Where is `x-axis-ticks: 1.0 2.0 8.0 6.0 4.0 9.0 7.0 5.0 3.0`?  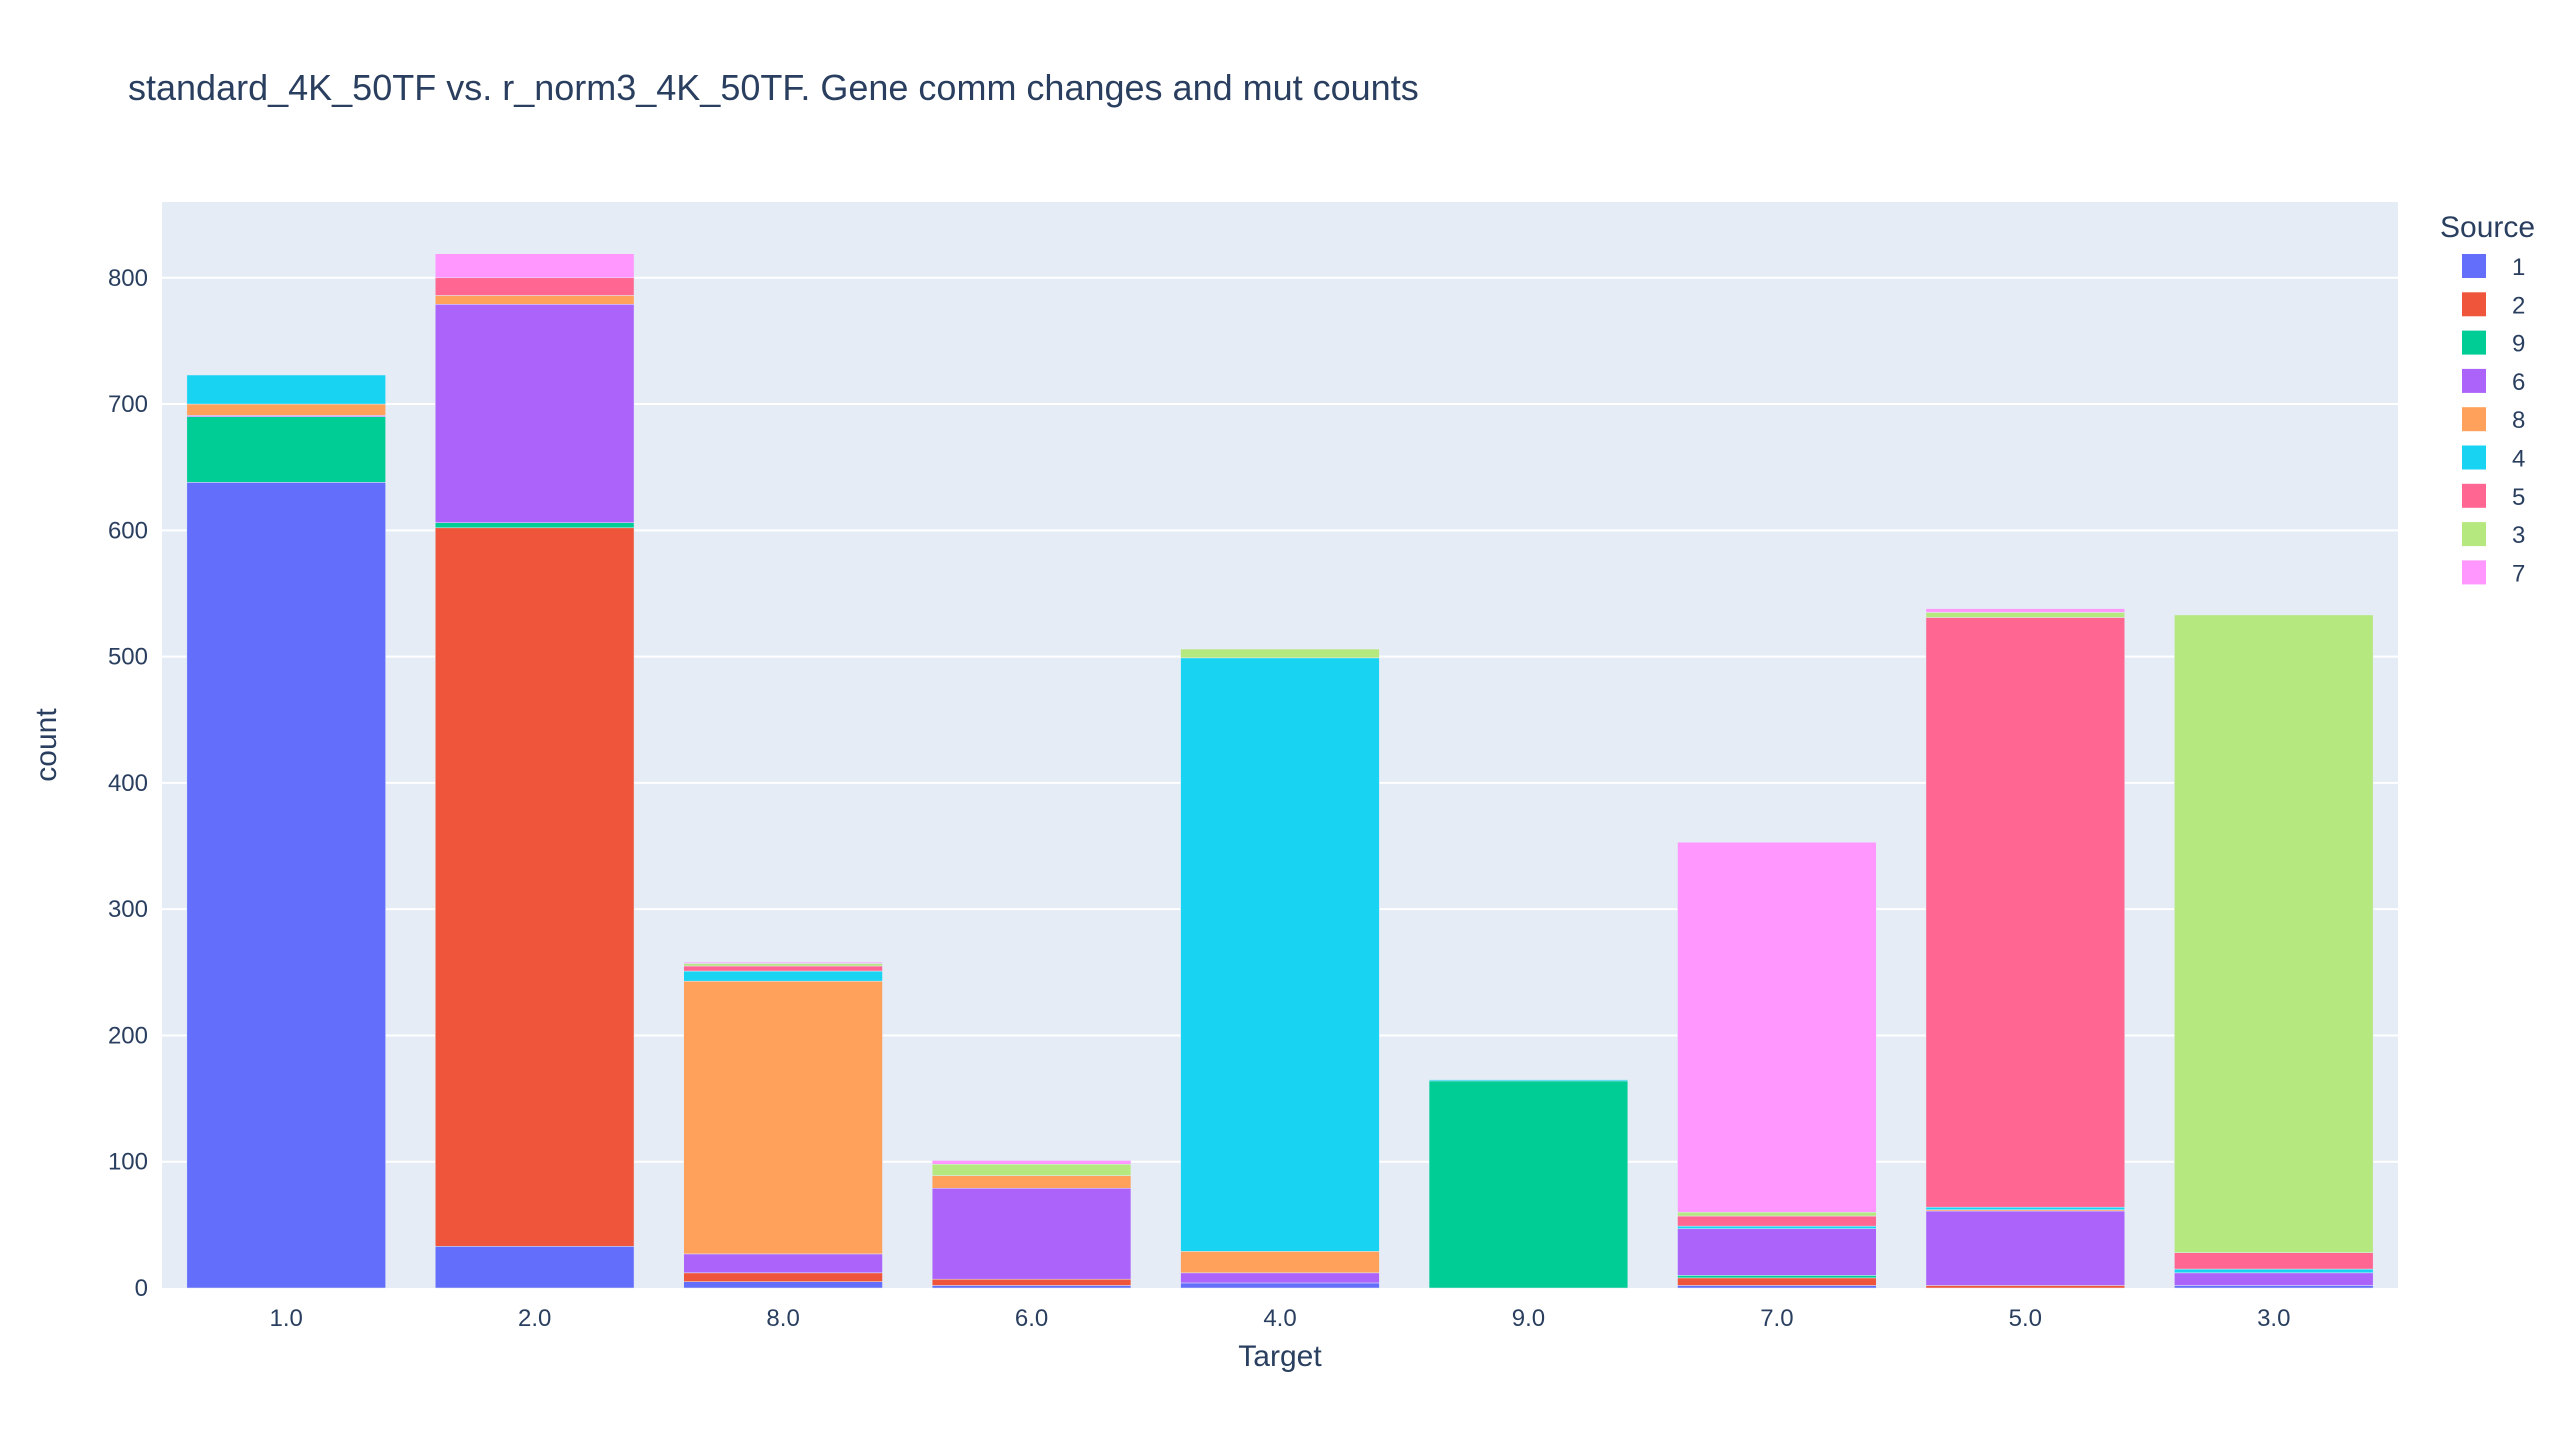
x-axis-ticks: 1.0 2.0 8.0 6.0 4.0 9.0 7.0 5.0 3.0 is located at coordinates (1280, 1318).